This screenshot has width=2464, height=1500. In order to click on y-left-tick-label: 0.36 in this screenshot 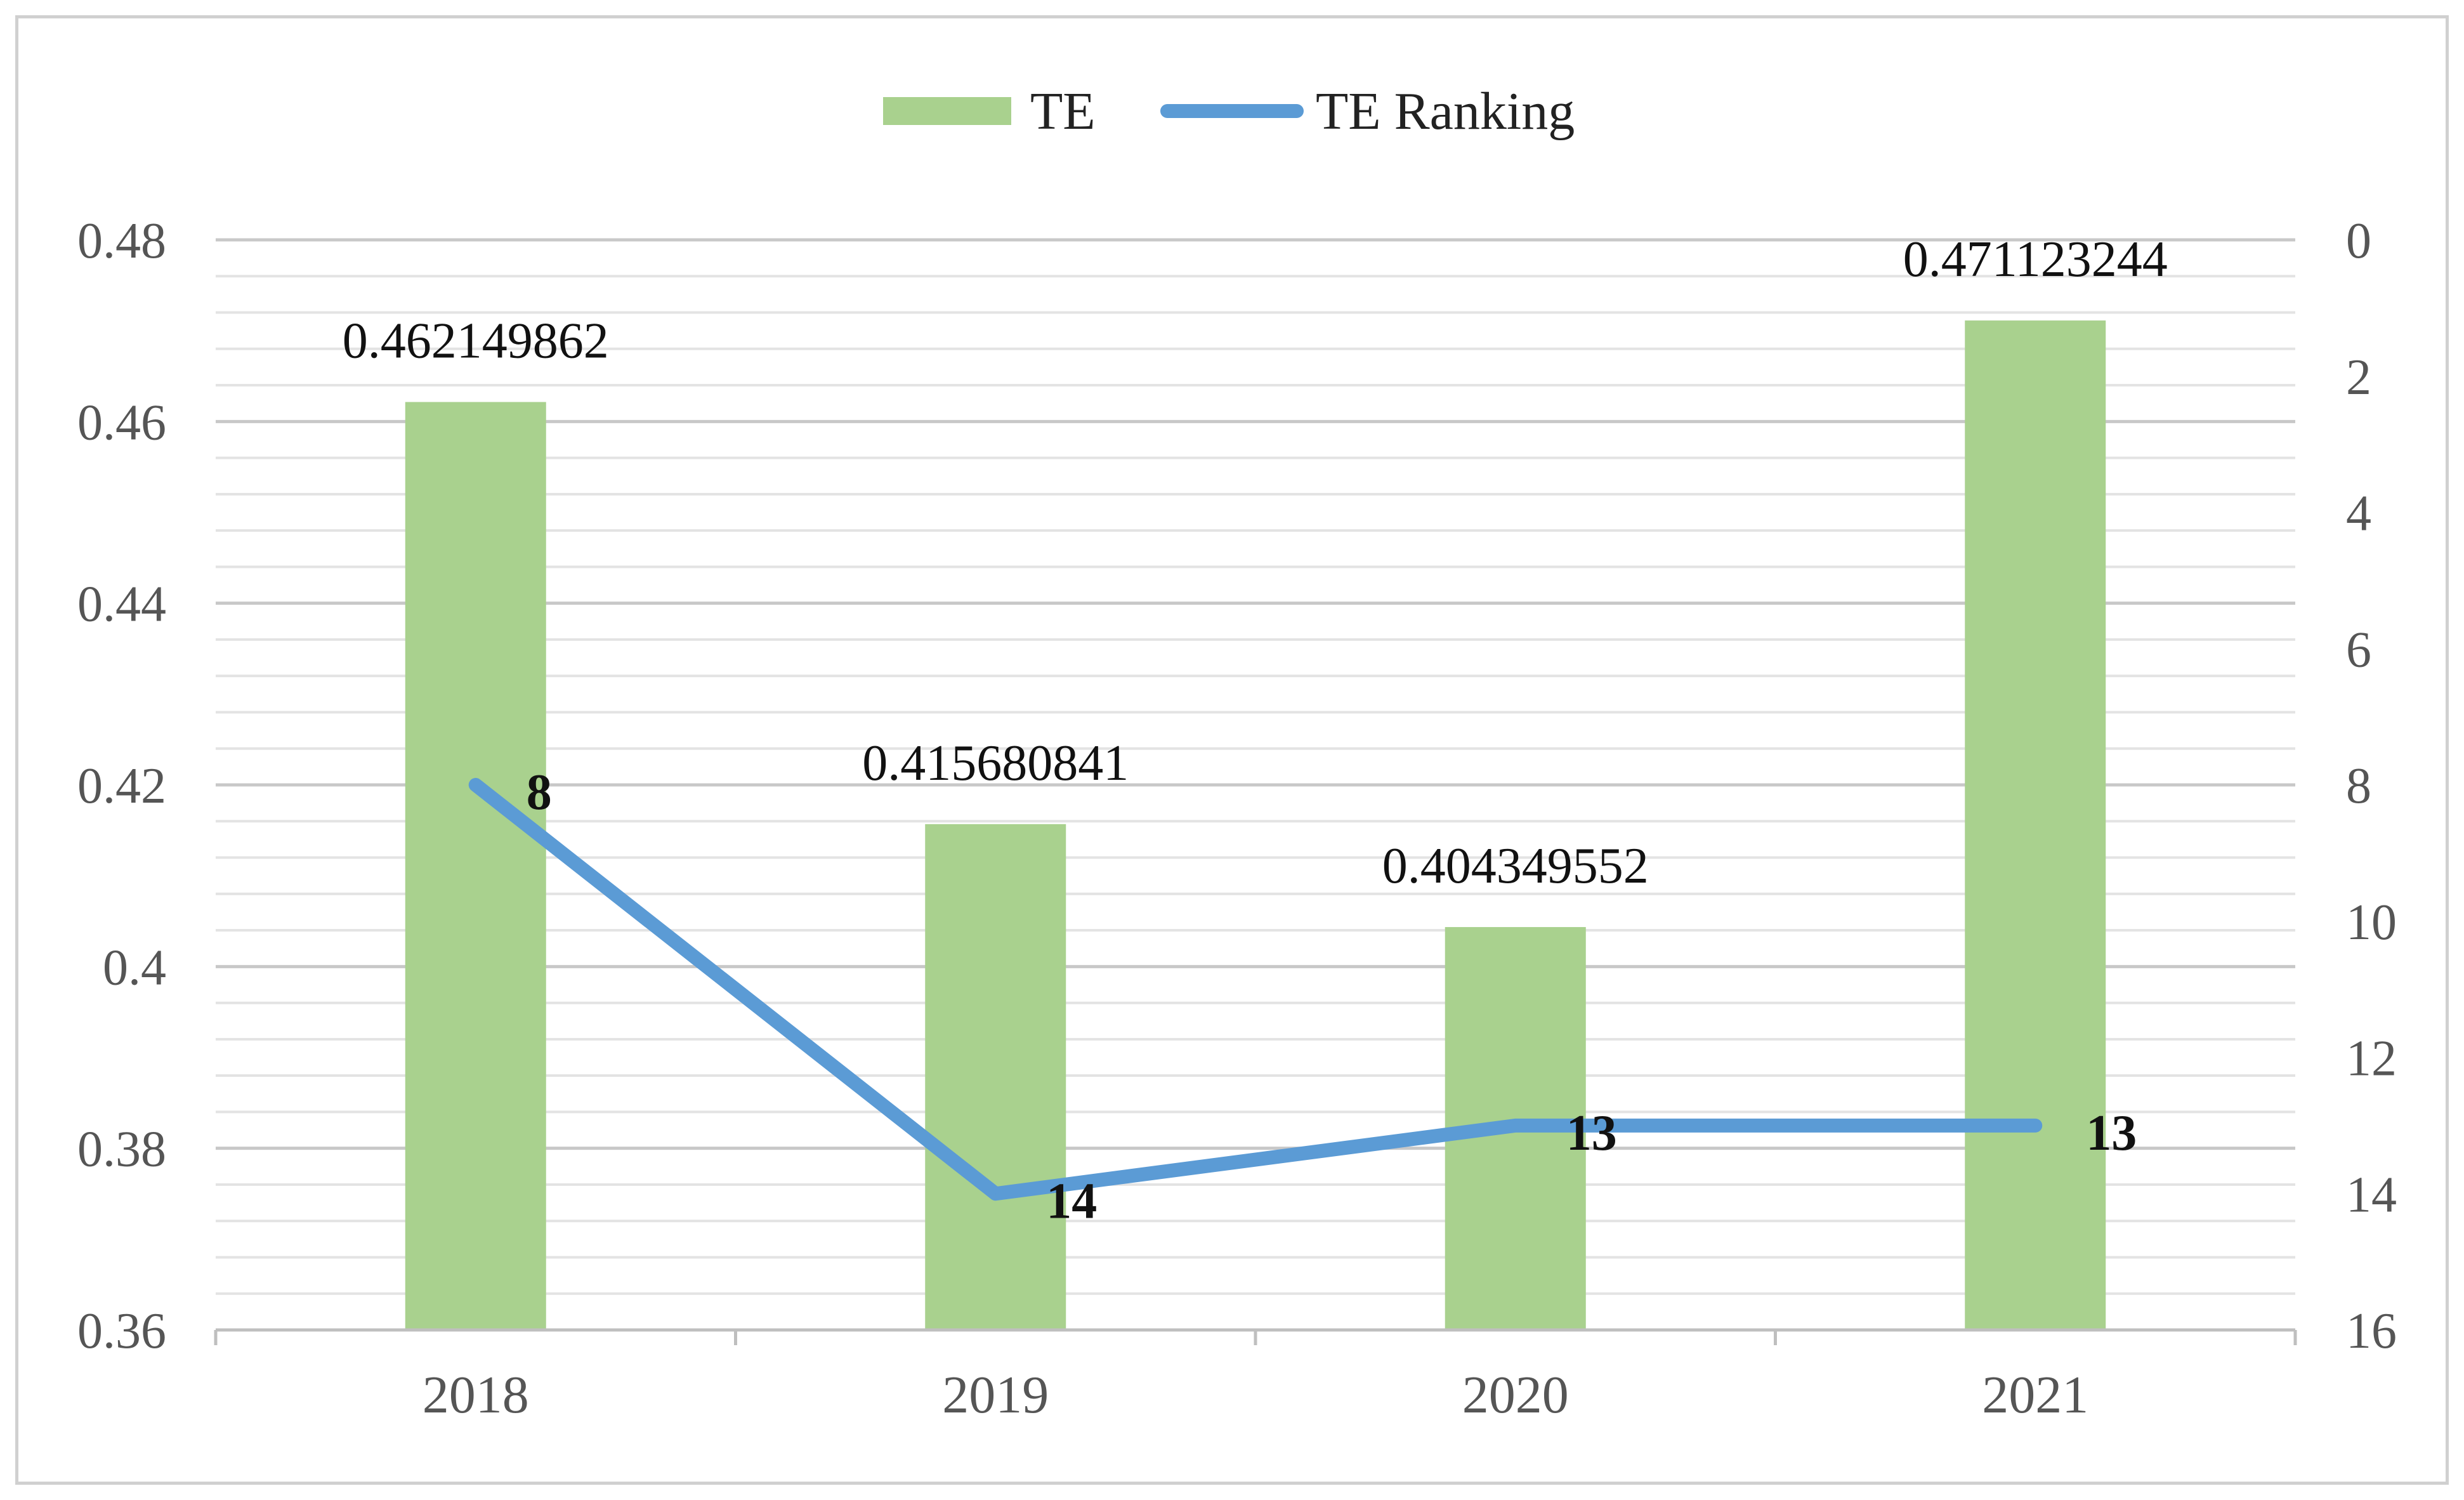, I will do `click(121, 1331)`.